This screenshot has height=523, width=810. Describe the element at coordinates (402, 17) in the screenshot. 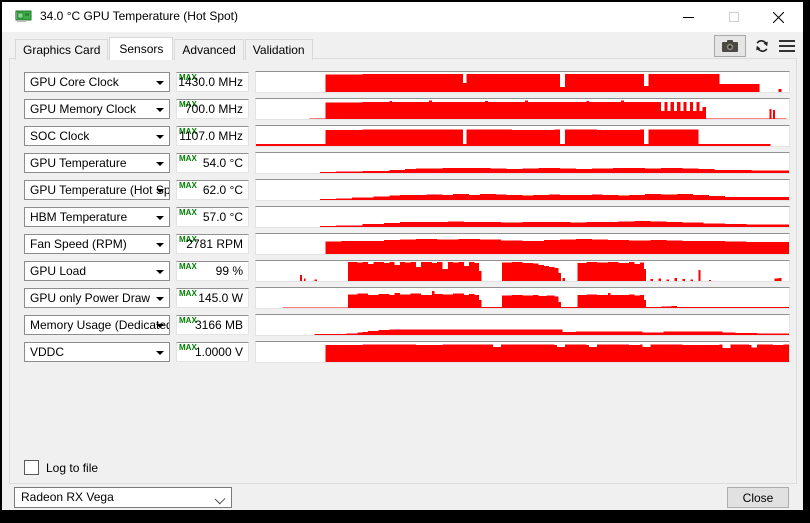

I see `titlebar: 34.0 °C GPU Temperature (Hot Spot)` at that location.